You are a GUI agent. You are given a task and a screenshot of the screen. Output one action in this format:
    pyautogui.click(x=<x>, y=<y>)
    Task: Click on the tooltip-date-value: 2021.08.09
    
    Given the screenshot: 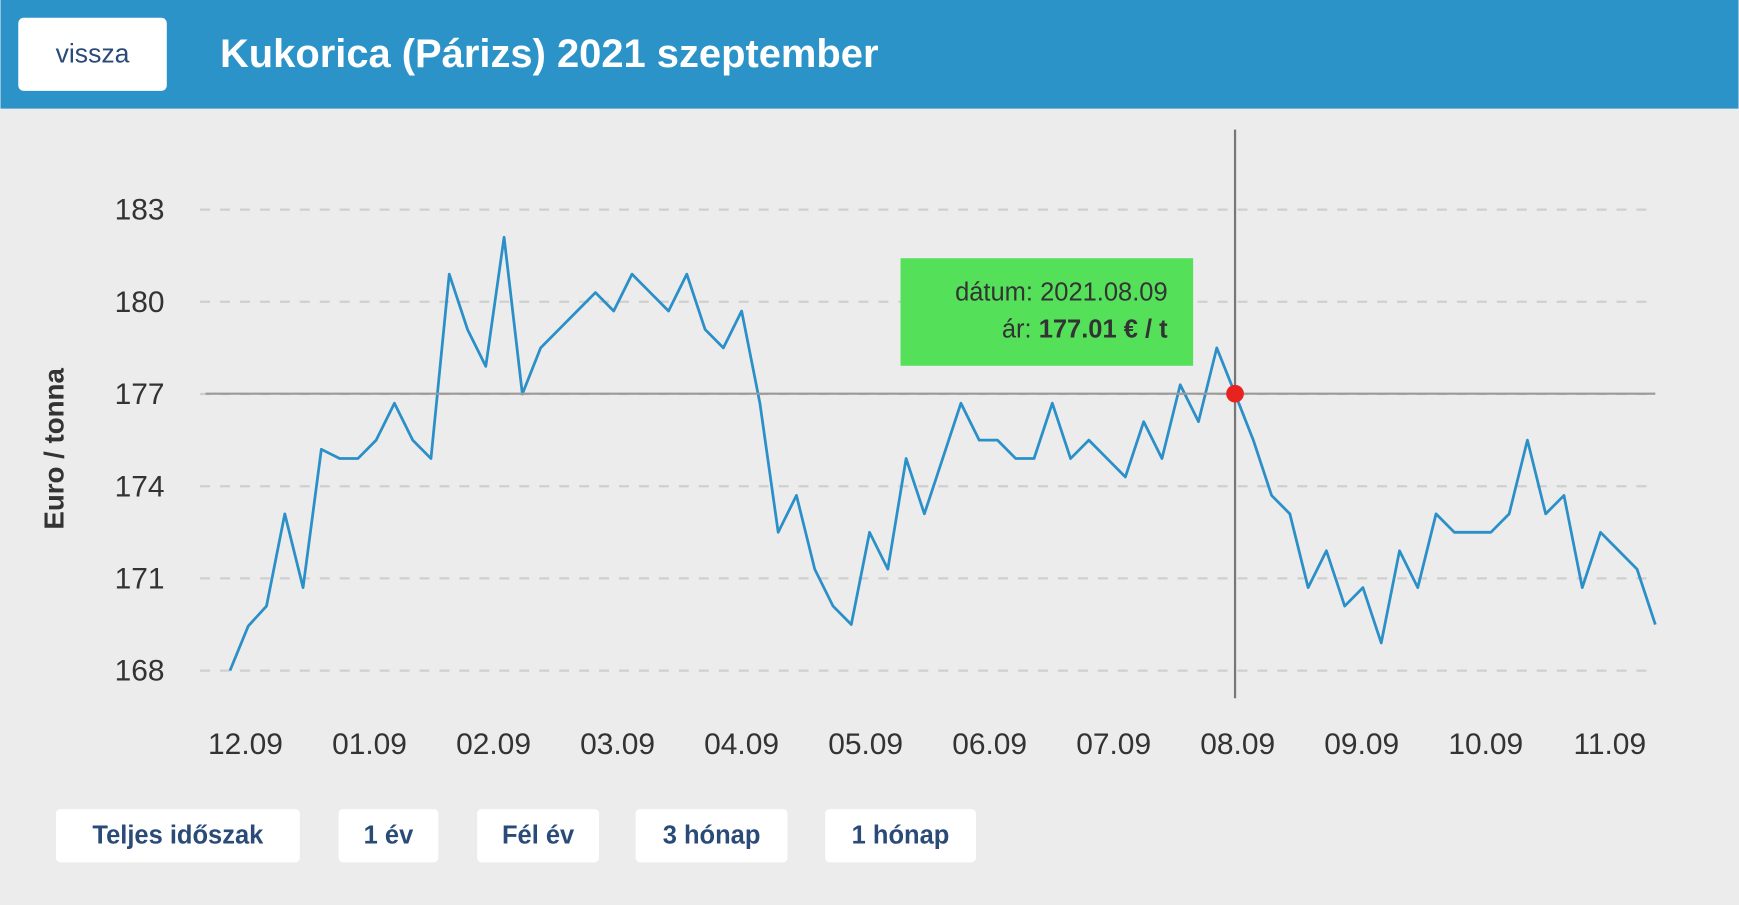 What is the action you would take?
    pyautogui.click(x=1104, y=292)
    